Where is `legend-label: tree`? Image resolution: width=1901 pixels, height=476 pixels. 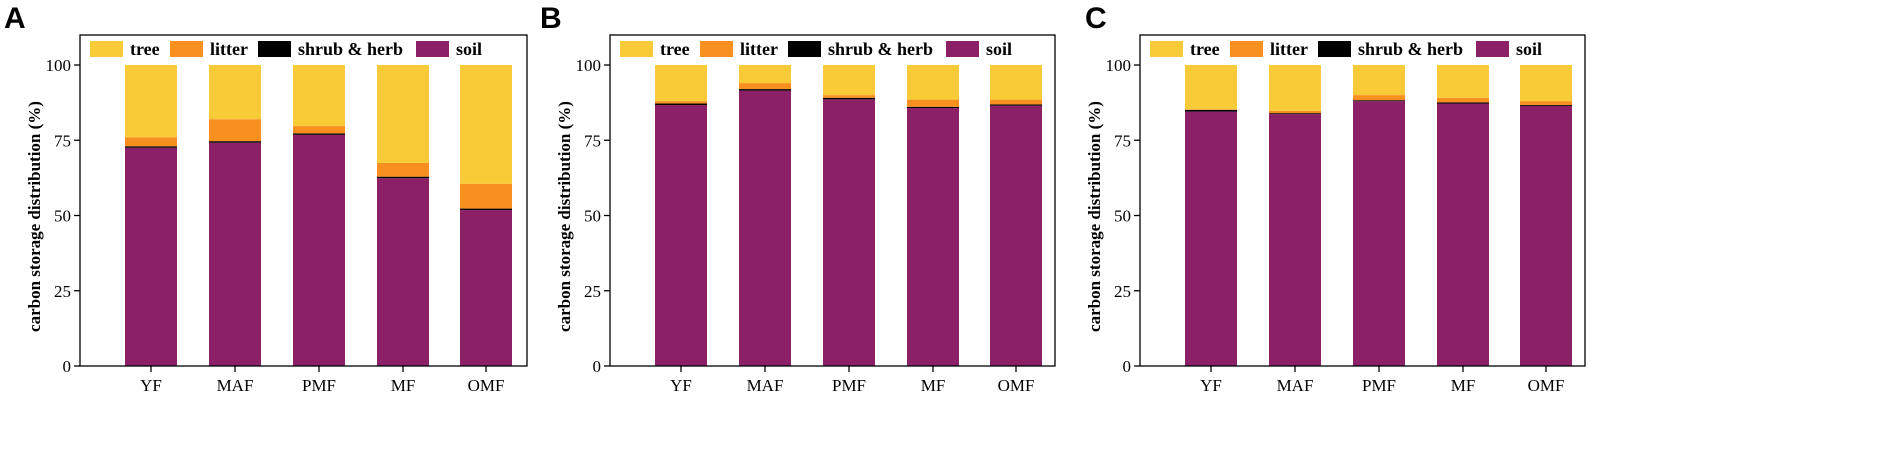
legend-label: tree is located at coordinates (145, 49).